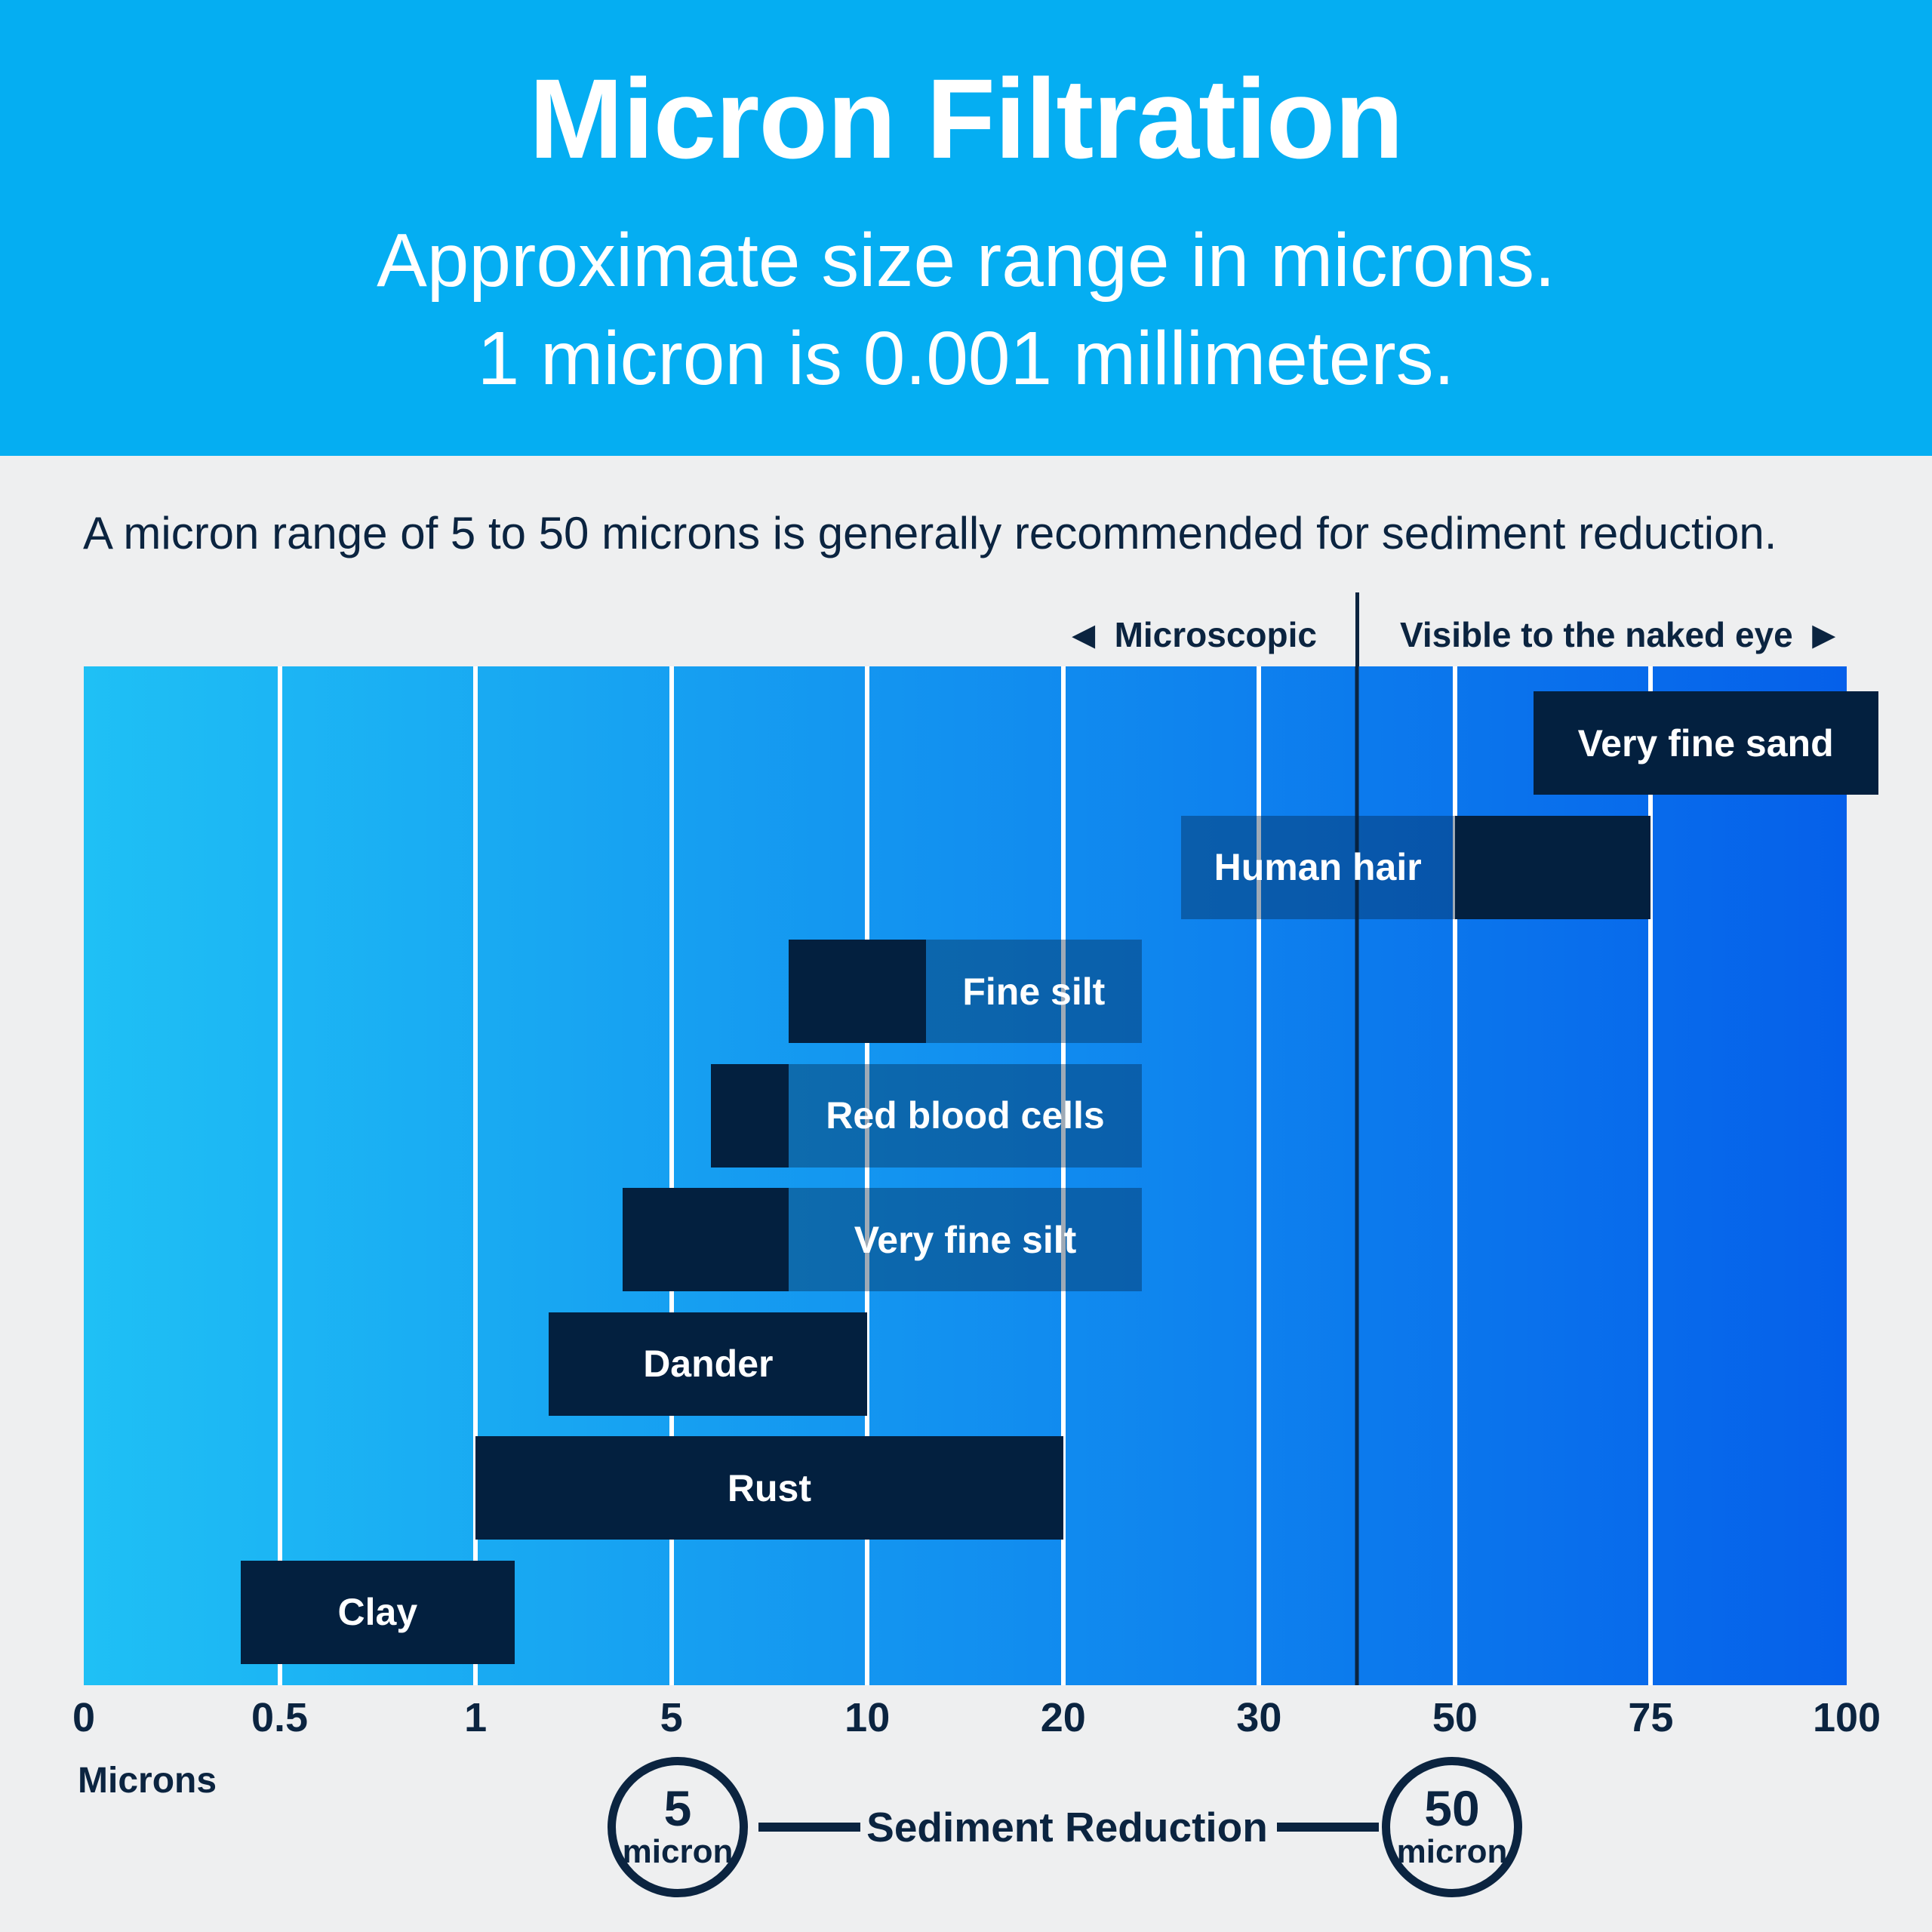  I want to click on bar-rust: Rust, so click(769, 1488).